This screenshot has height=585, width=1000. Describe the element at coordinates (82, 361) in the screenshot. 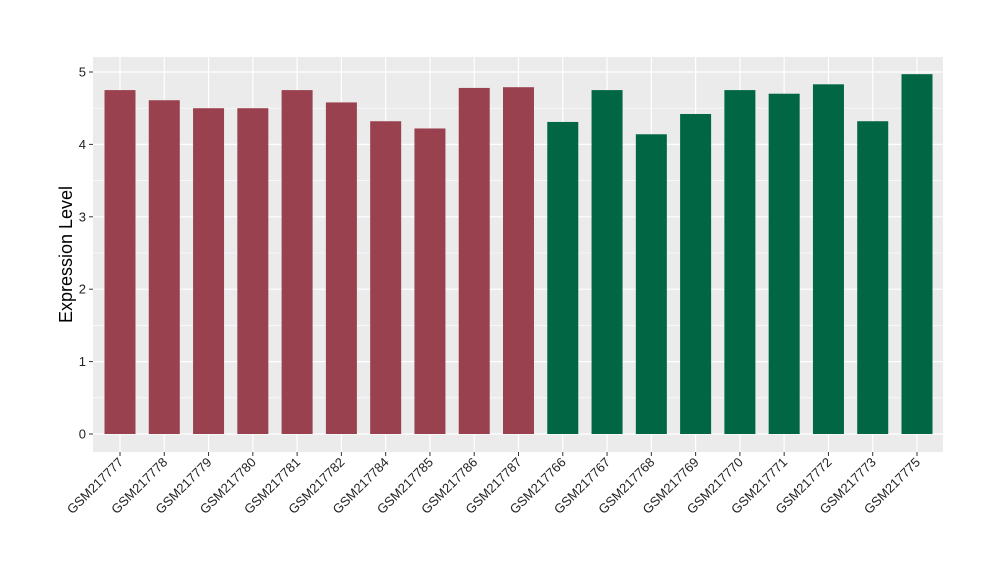

I see `y-tick-label: 1` at that location.